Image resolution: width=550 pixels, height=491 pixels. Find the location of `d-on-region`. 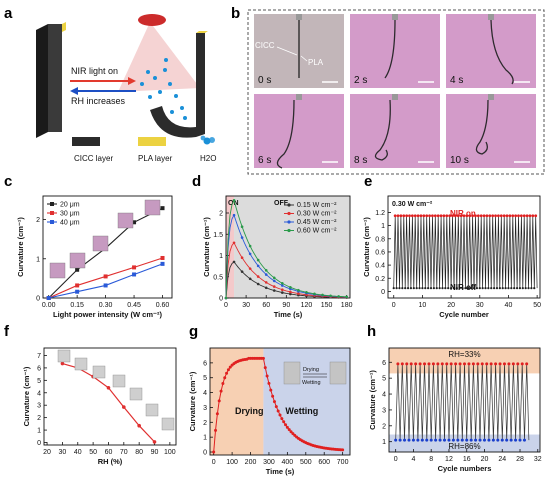

d-on-region is located at coordinates (230, 247).